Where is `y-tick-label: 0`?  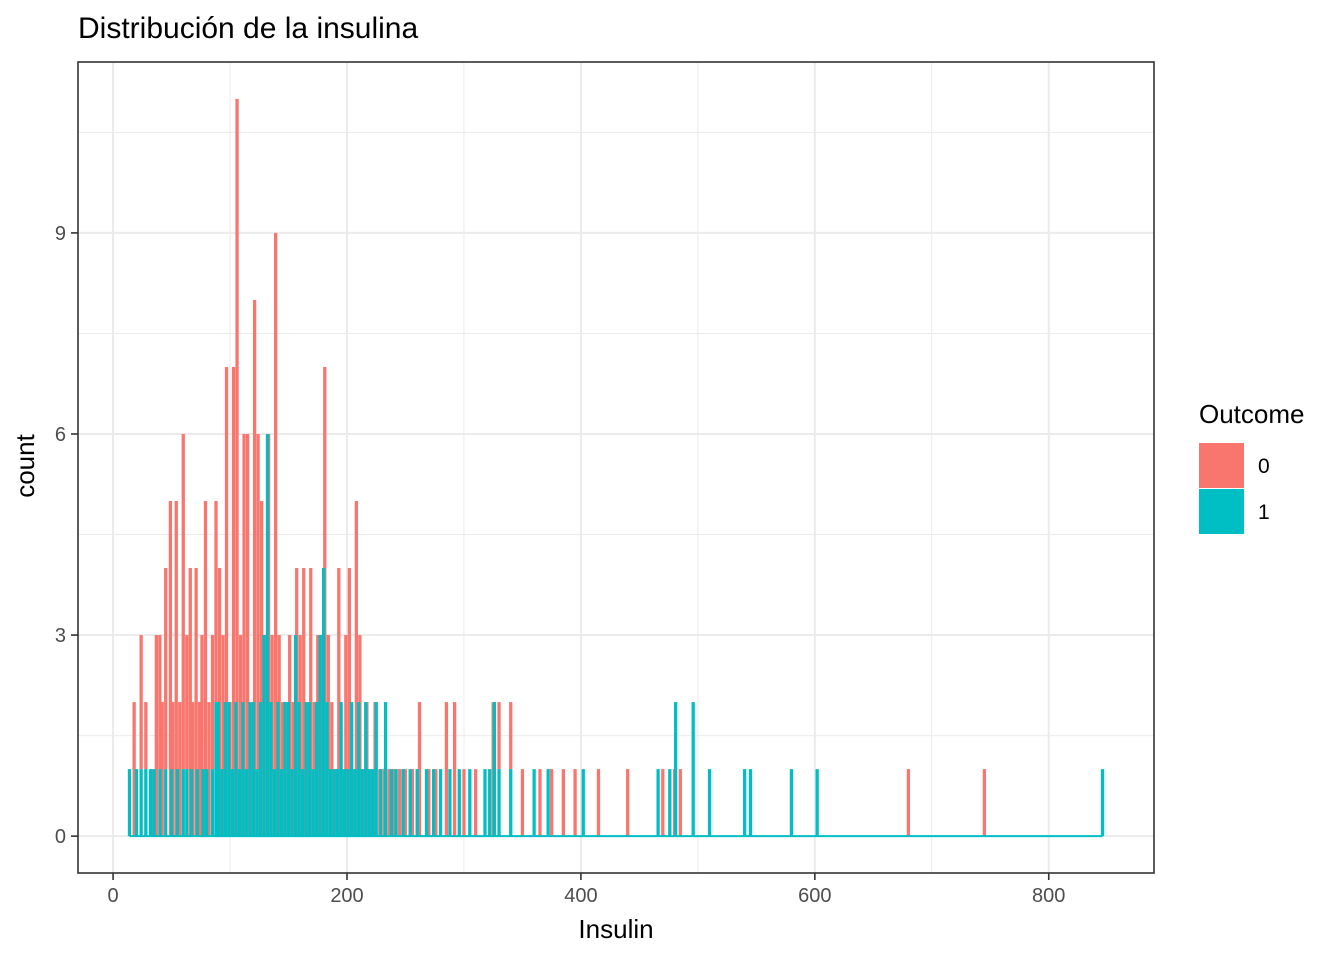
y-tick-label: 0 is located at coordinates (60, 837).